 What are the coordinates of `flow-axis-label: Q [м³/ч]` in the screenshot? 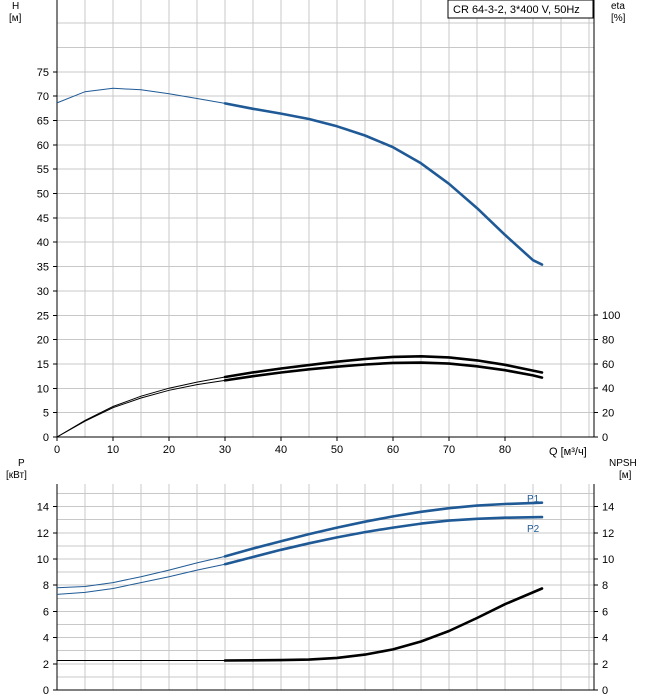 It's located at (568, 452).